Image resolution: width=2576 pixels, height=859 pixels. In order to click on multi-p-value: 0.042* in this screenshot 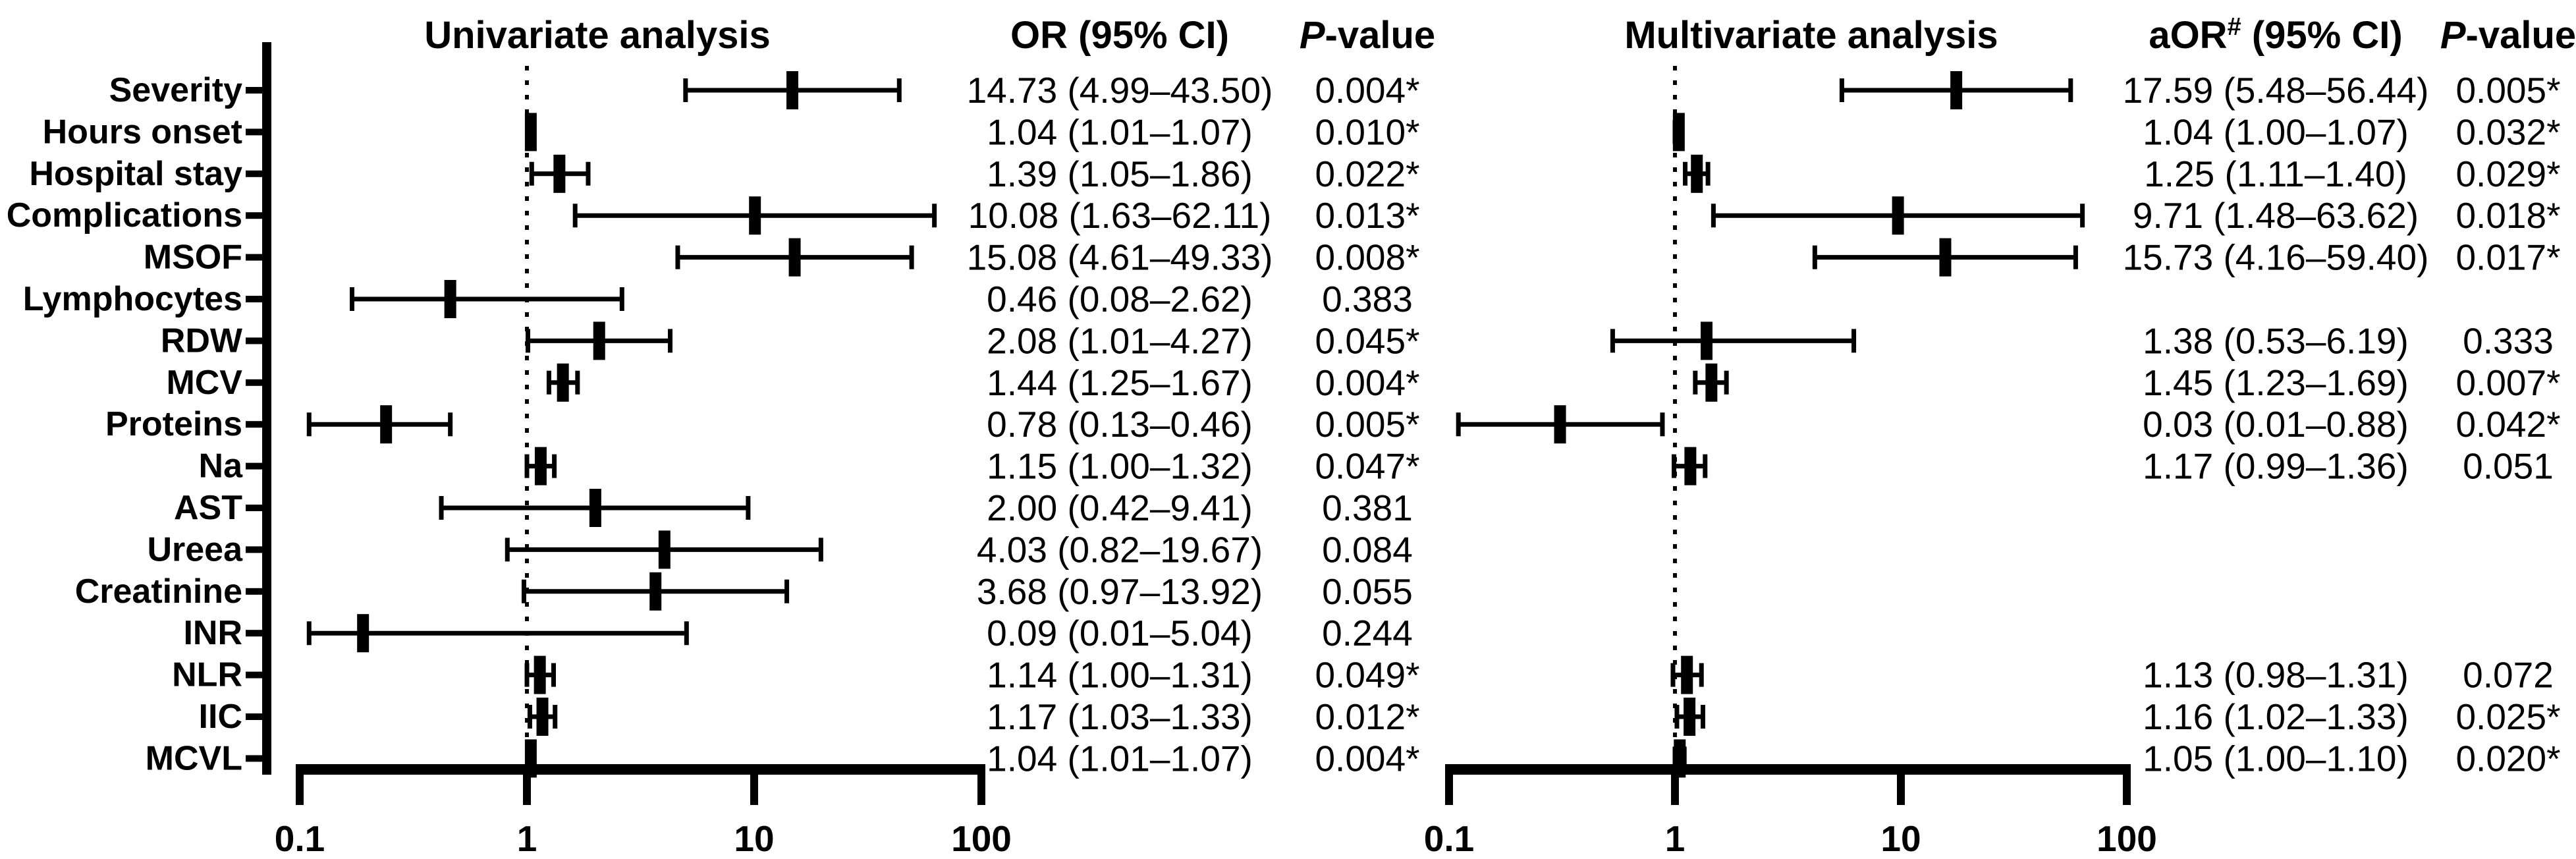, I will do `click(2507, 424)`.